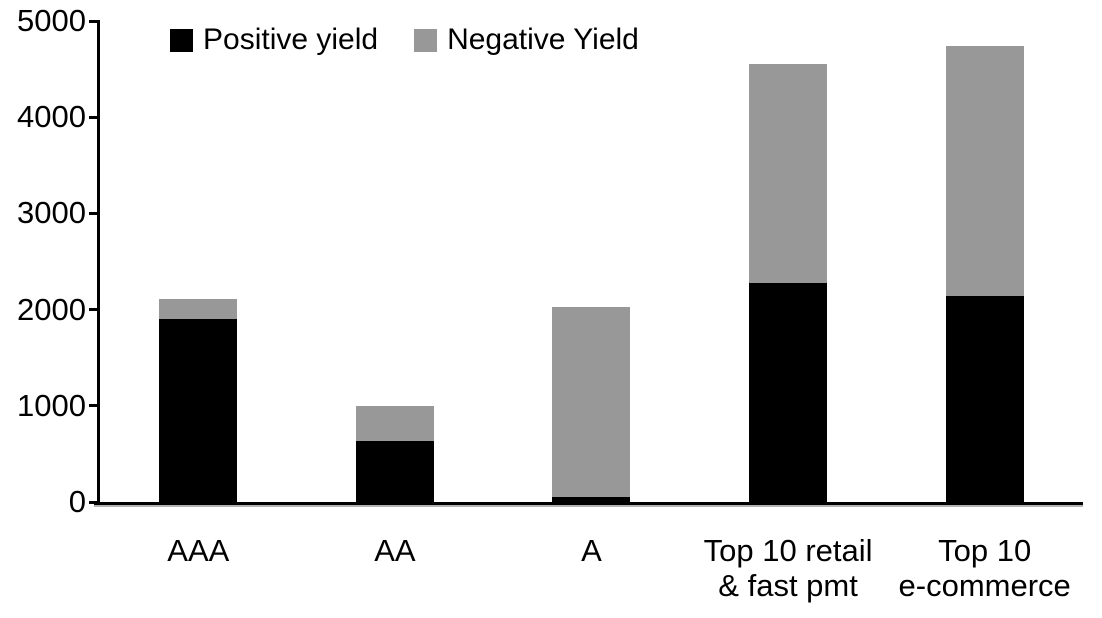 Image resolution: width=1102 pixels, height=618 pixels. I want to click on x-category-label-line: Top 10 retail, so click(788, 550).